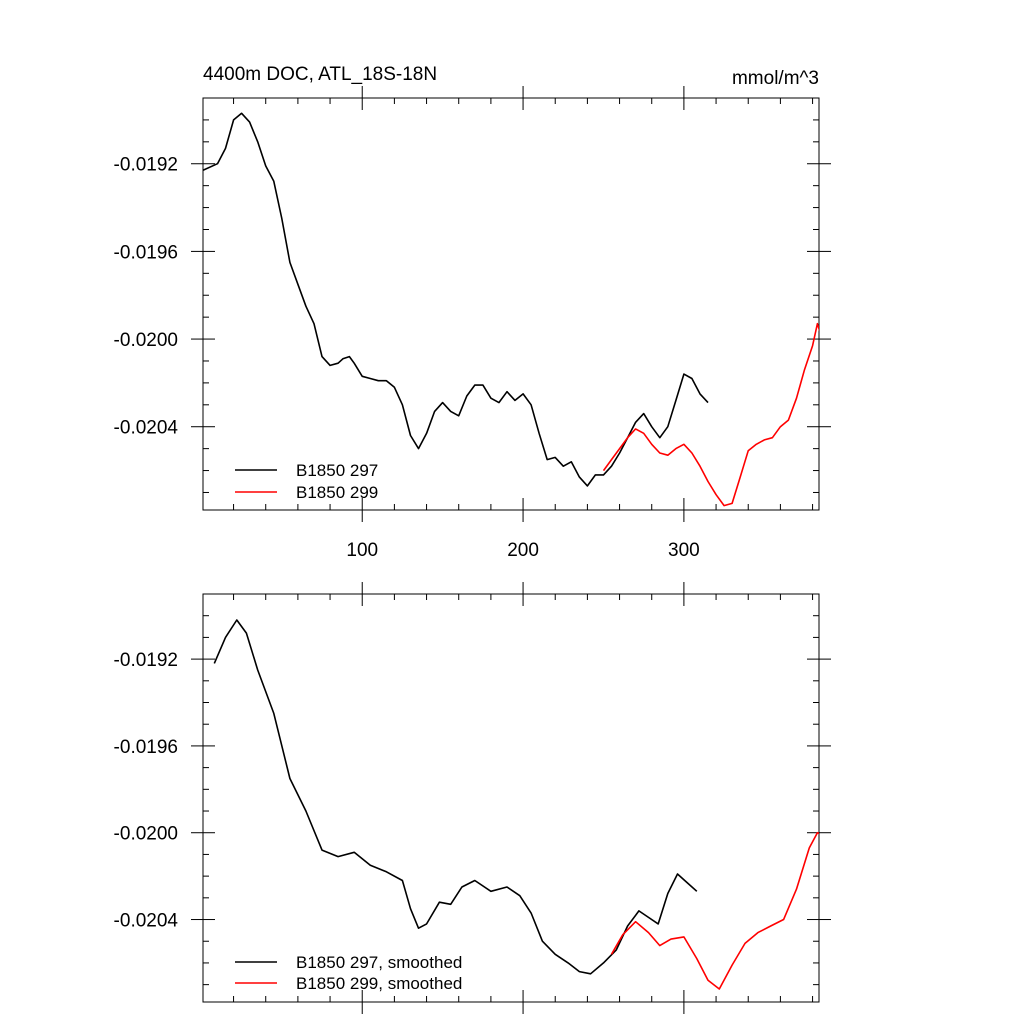 The width and height of the screenshot is (1024, 1024). I want to click on x-tick-label: 200, so click(523, 550).